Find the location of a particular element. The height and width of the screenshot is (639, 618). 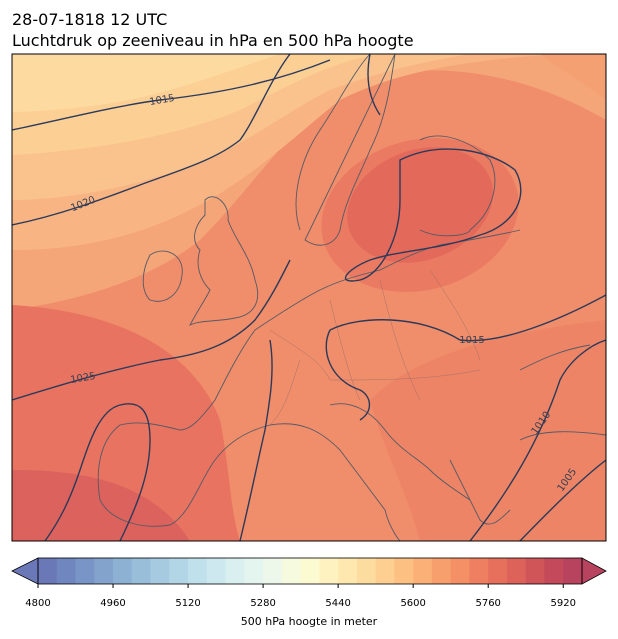

colorbar-tick-label: 5600 is located at coordinates (412, 603).